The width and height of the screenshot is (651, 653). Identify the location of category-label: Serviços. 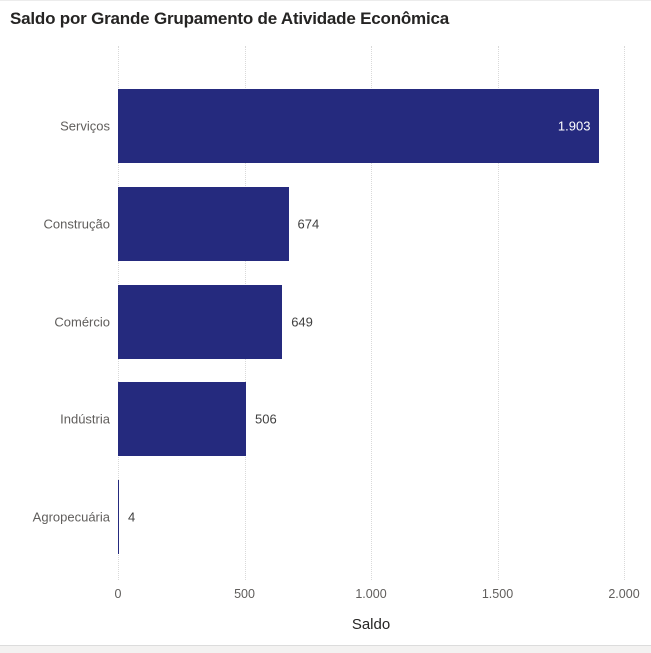
(85, 126).